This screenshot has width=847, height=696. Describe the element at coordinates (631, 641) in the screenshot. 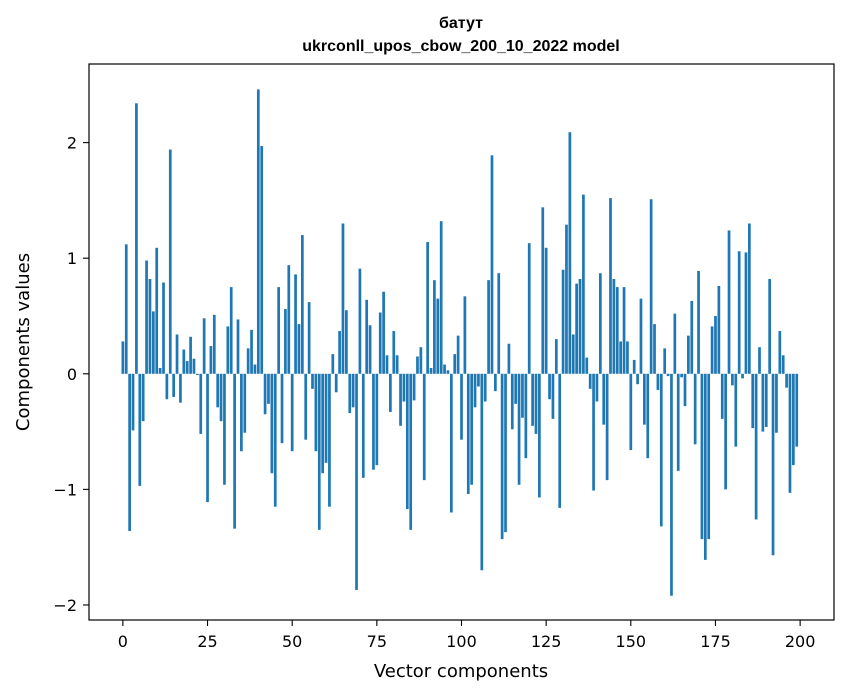

I see `x-tick-label: 150` at that location.